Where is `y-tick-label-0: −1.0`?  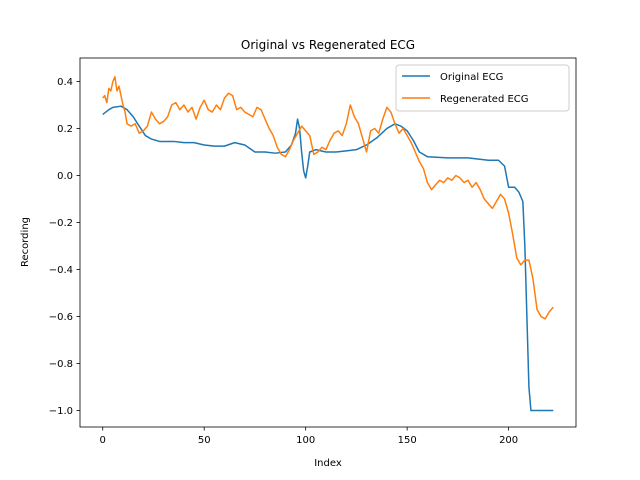 y-tick-label-0: −1.0 is located at coordinates (61, 411).